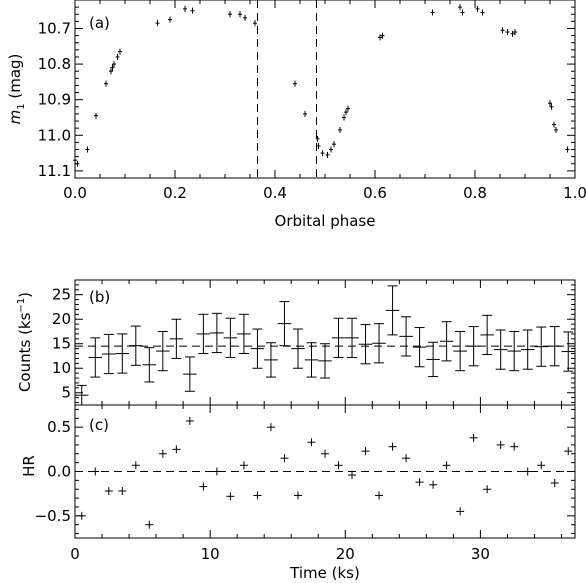 The image size is (586, 583). What do you see at coordinates (61, 319) in the screenshot?
I see `b-ytick-label: 20` at bounding box center [61, 319].